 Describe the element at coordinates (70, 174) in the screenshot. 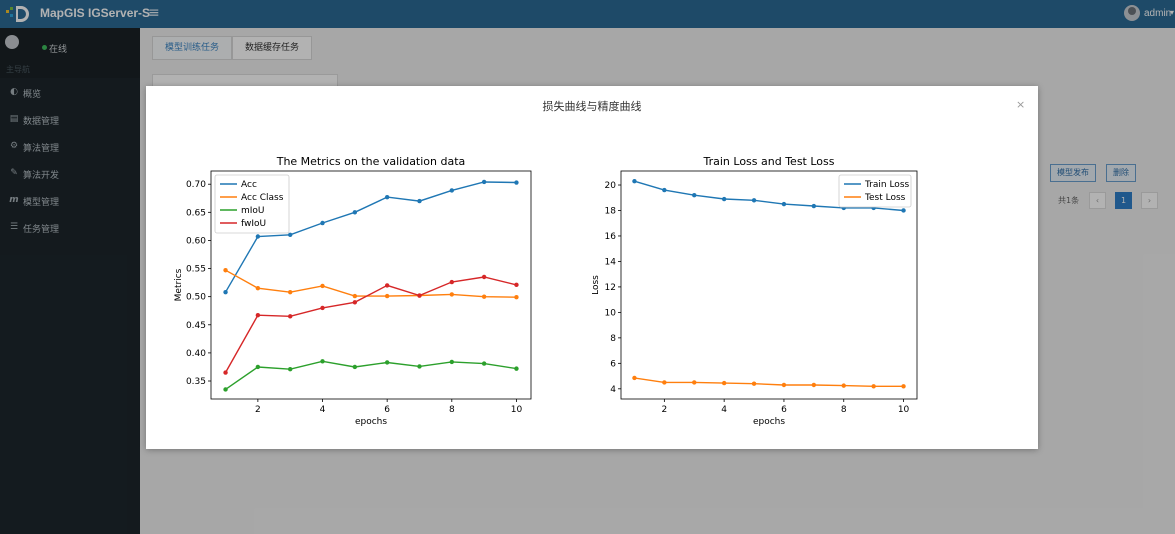

I see `sidebar-item-dev: ✎ 算法开发` at that location.